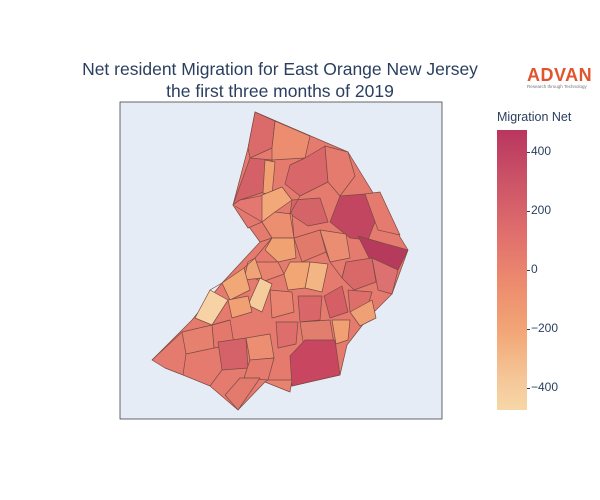 This screenshot has height=500, width=600. What do you see at coordinates (557, 86) in the screenshot?
I see `logo-tagline: Research through Technology` at bounding box center [557, 86].